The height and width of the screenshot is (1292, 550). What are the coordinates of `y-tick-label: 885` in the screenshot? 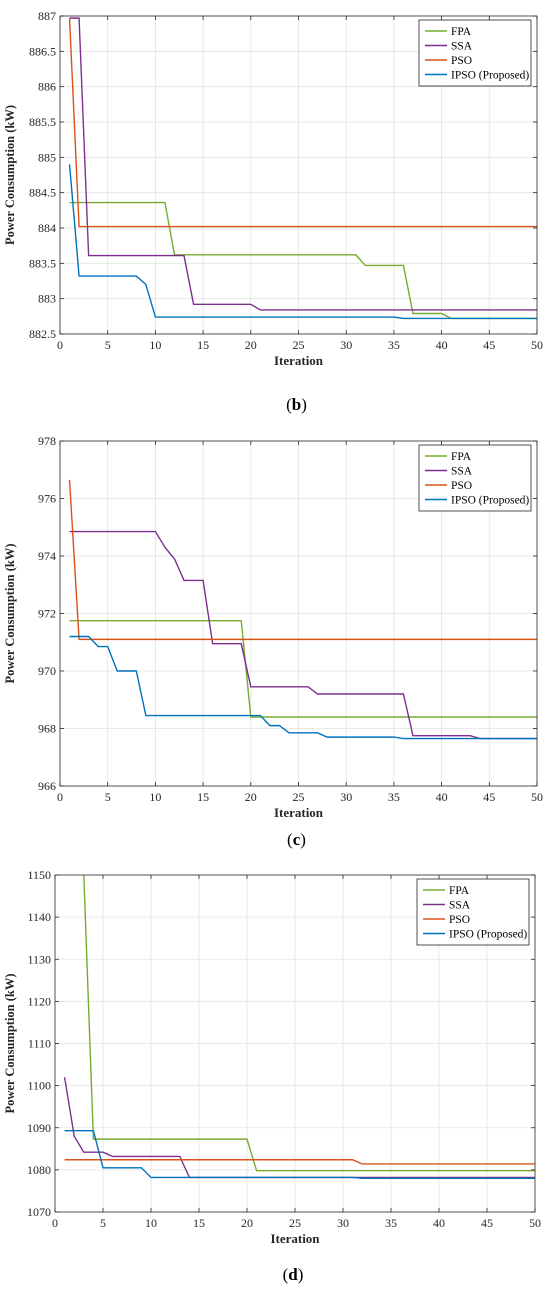 It's located at (47, 157).